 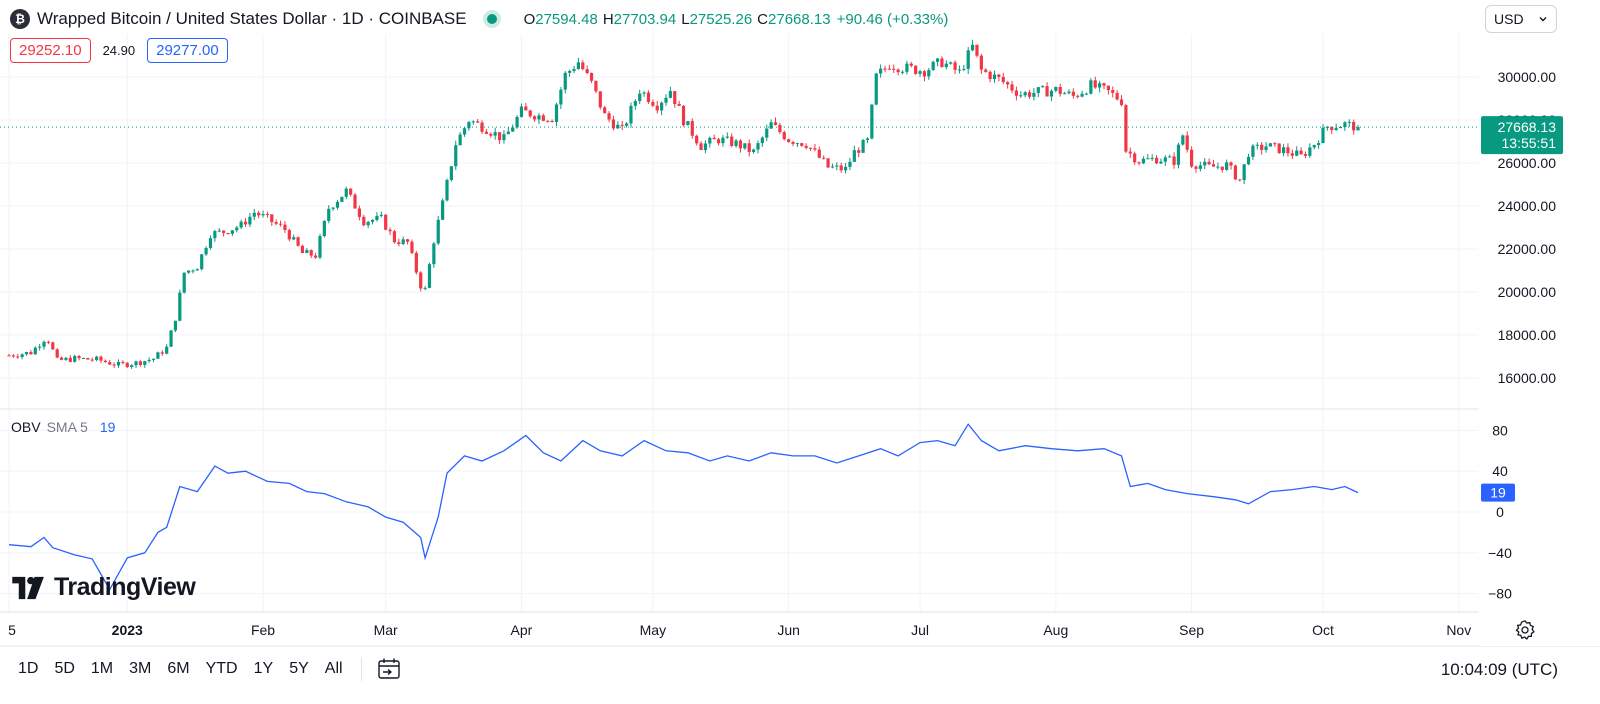 I want to click on currency-select: USD, so click(x=1521, y=19).